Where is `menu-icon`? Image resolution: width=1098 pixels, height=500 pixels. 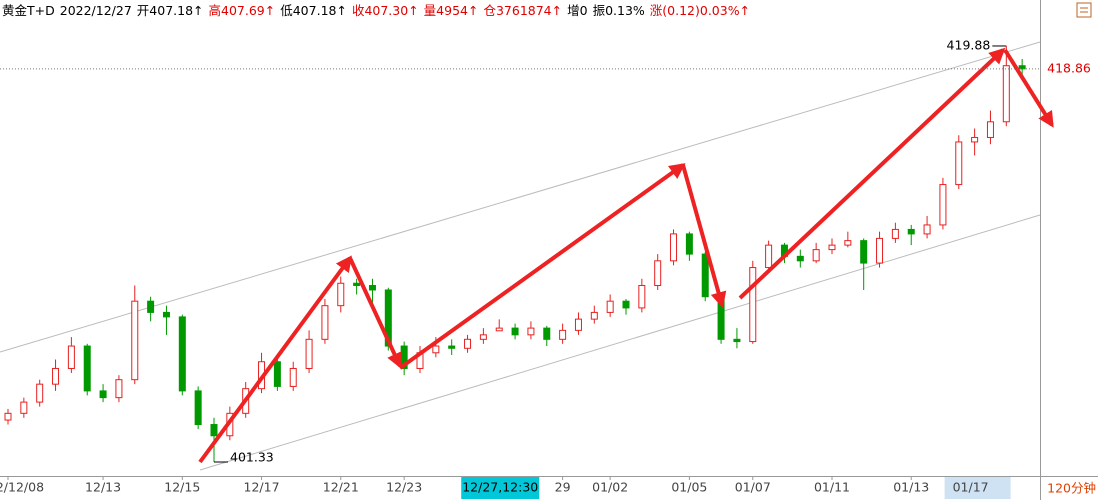
menu-icon is located at coordinates (1084, 10).